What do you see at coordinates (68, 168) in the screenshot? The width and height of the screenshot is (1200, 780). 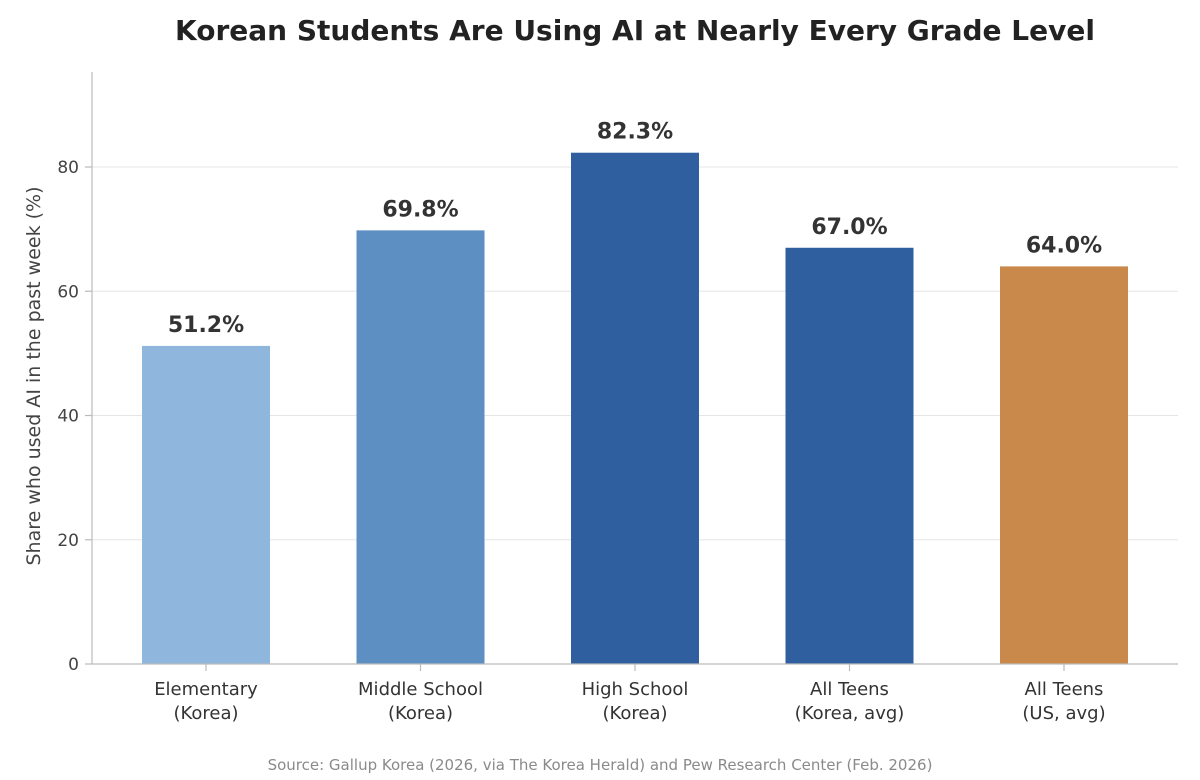 I see `y-tick-label: 80` at bounding box center [68, 168].